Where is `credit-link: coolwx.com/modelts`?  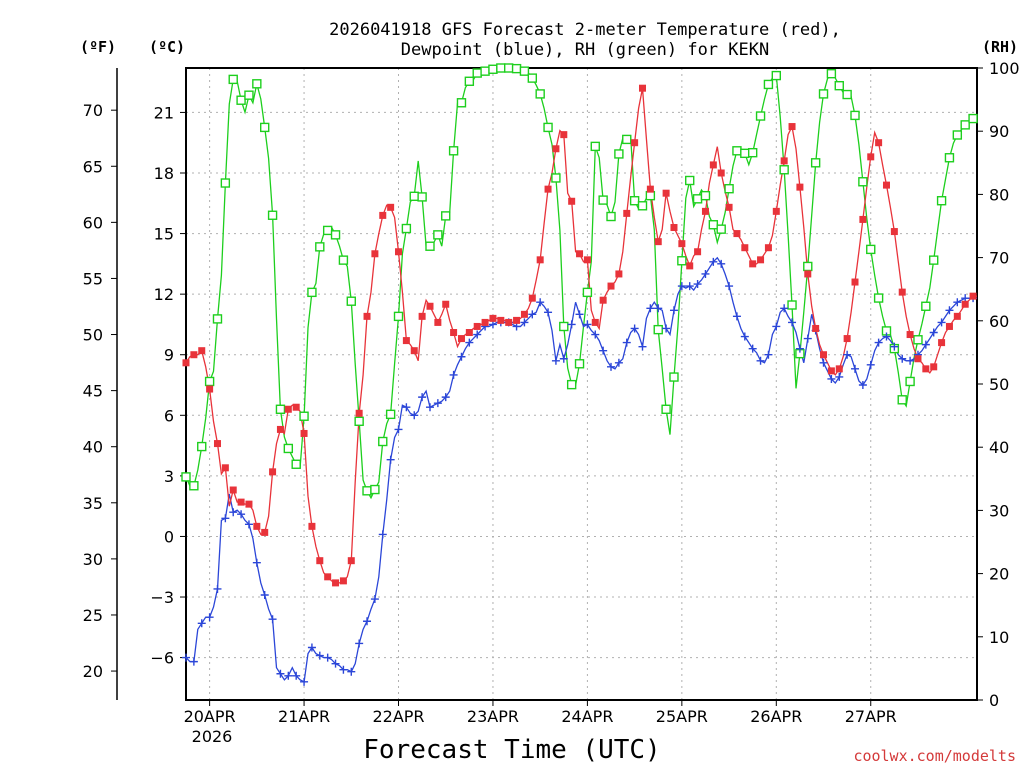 credit-link: coolwx.com/modelts is located at coordinates (934, 756).